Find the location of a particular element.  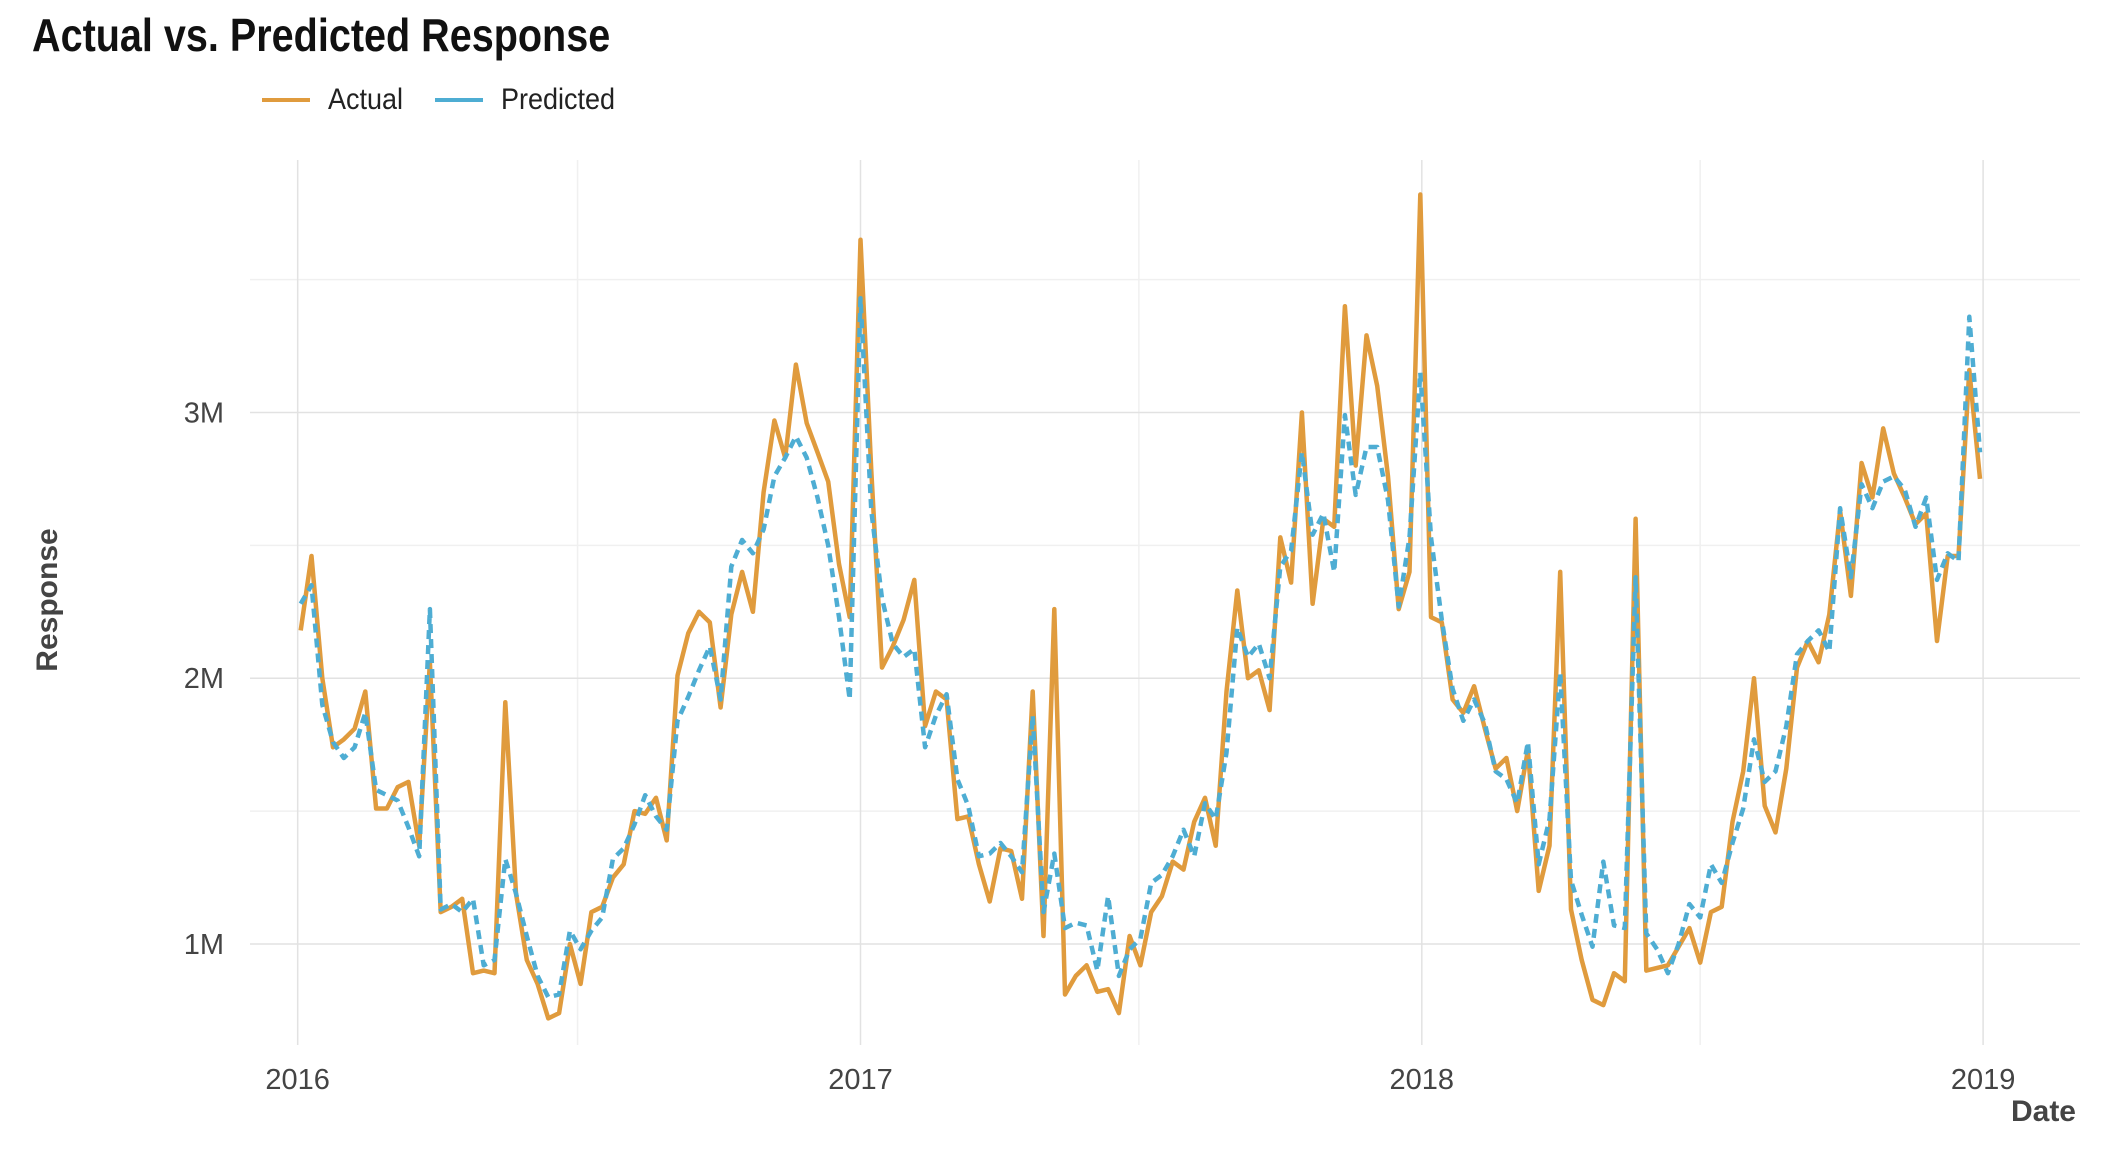

chart-title: Actual vs. Predicted Response is located at coordinates (321, 35).